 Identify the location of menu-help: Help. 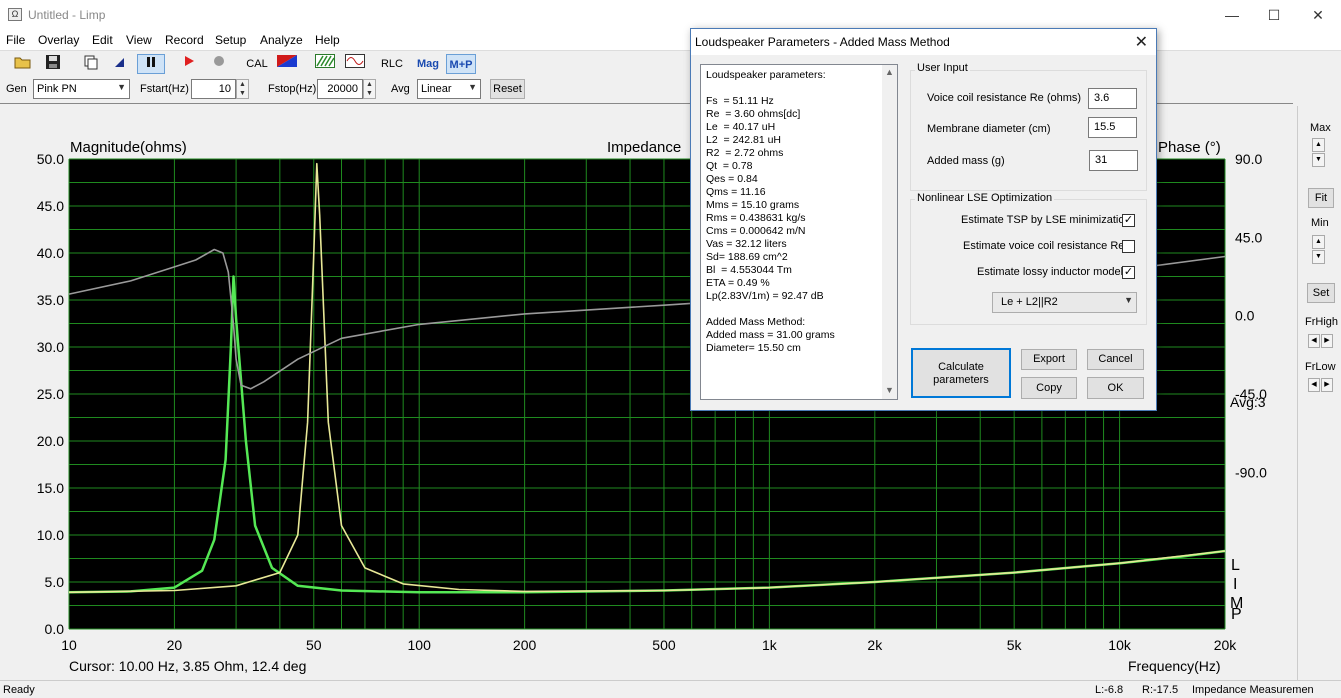
(327, 40).